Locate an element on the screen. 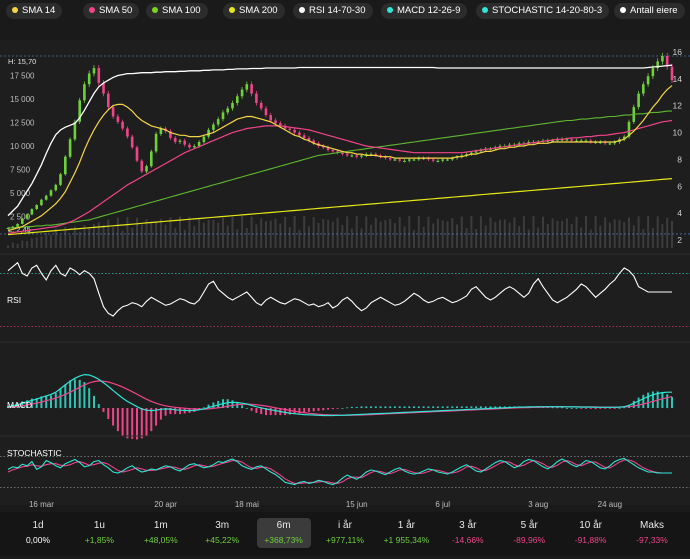 The width and height of the screenshot is (690, 559). timeframe-1d-button: 1d 0,00% is located at coordinates (38, 533).